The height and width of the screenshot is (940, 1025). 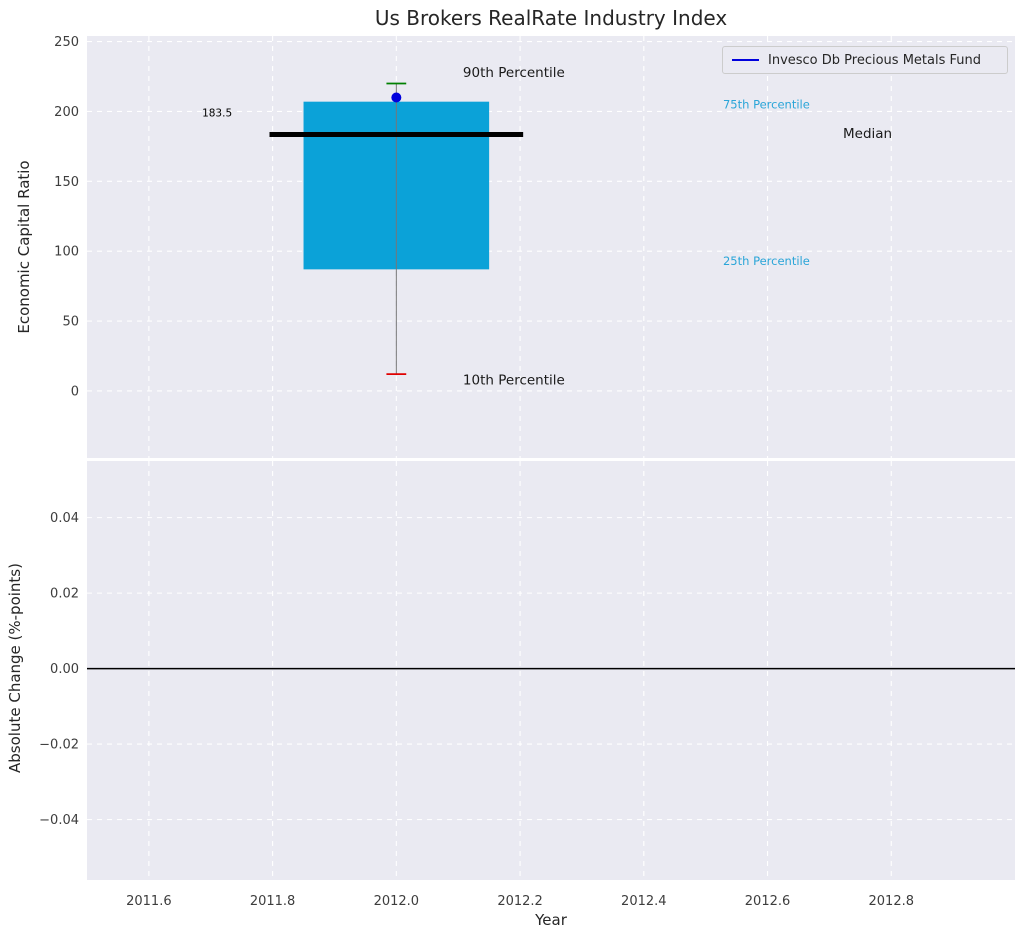 What do you see at coordinates (75, 391) in the screenshot?
I see `top-y-tick-label: 0` at bounding box center [75, 391].